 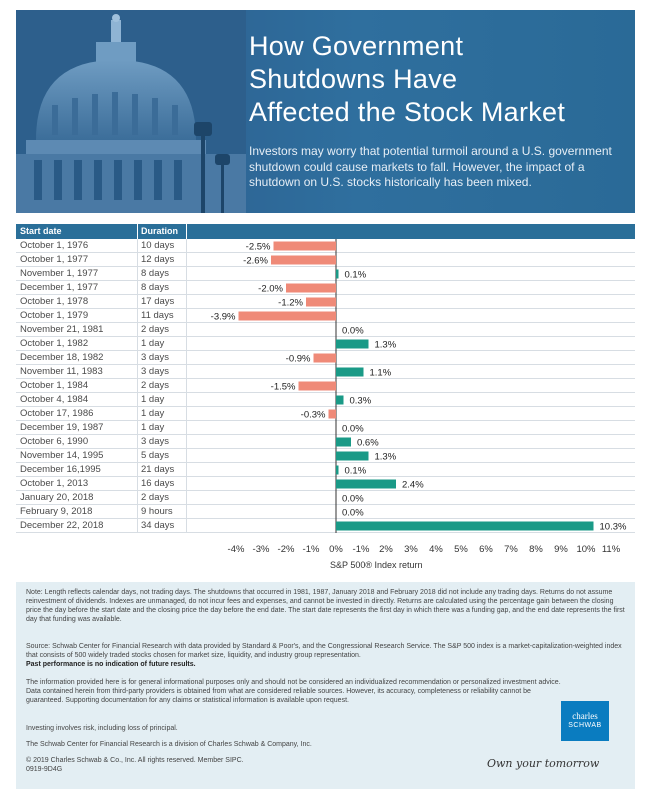 What do you see at coordinates (59, 287) in the screenshot?
I see `start-date-cell: December 1, 1977` at bounding box center [59, 287].